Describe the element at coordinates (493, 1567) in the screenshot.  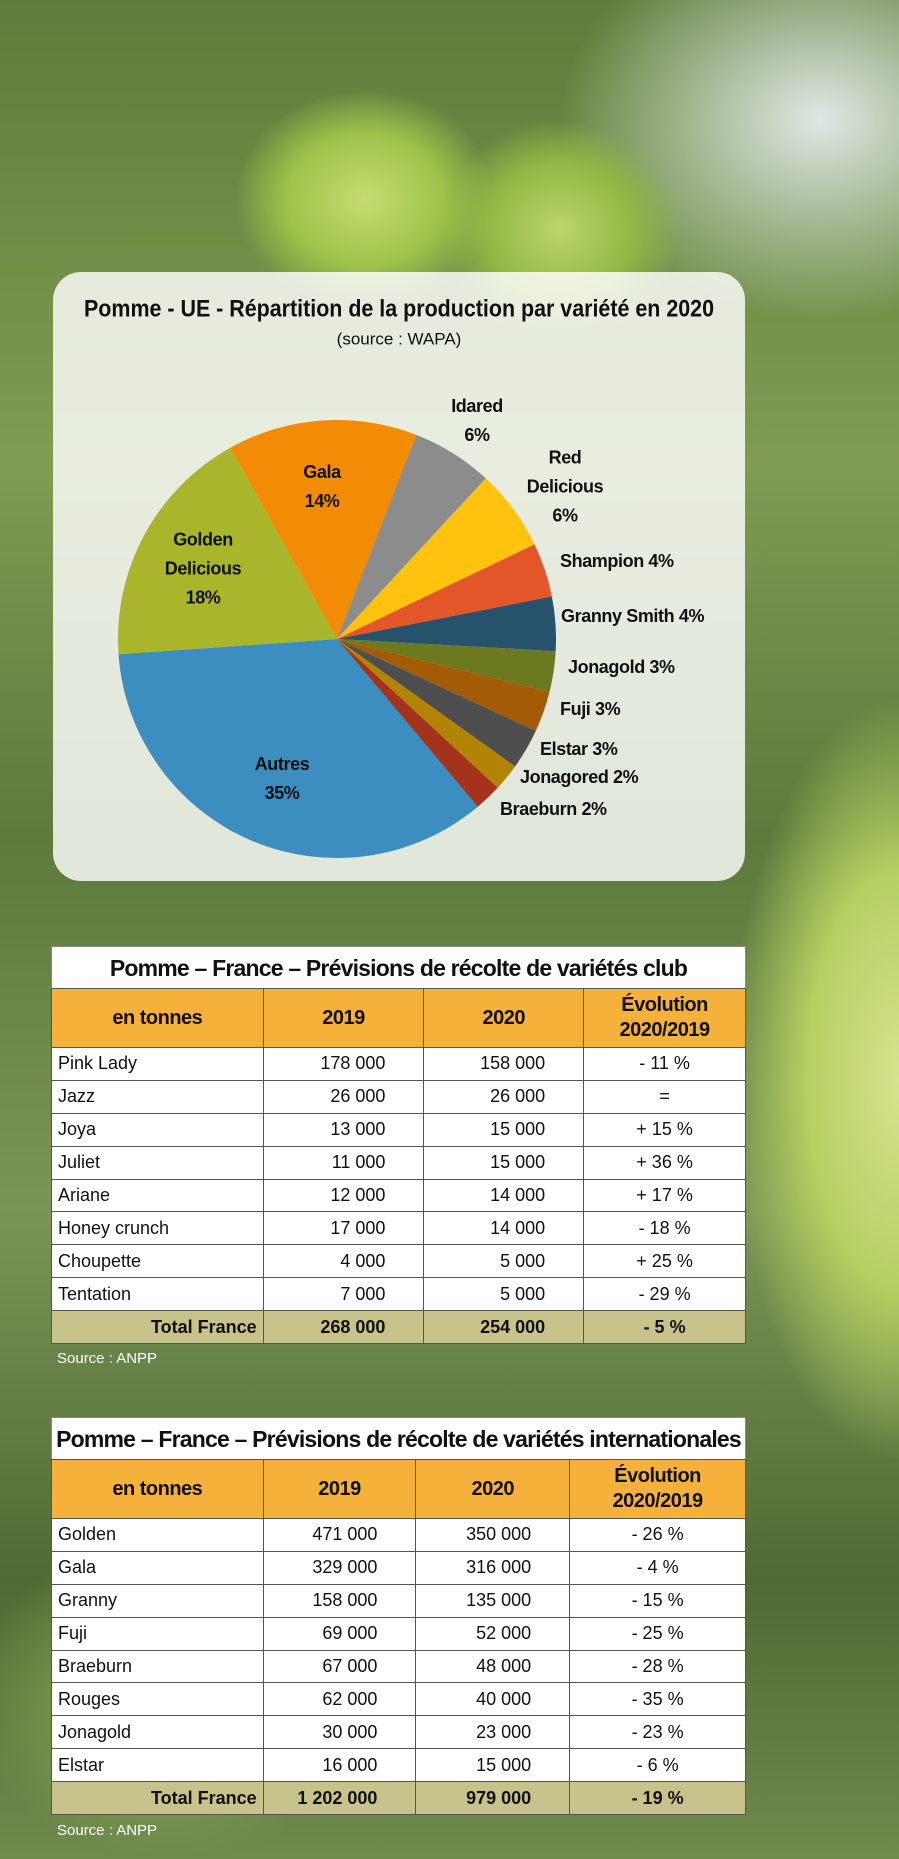
I see `table-cell: 316 000` at that location.